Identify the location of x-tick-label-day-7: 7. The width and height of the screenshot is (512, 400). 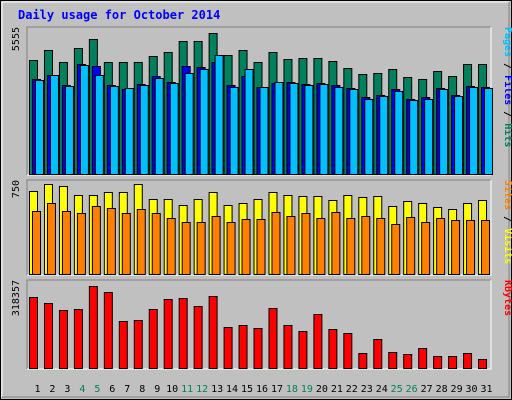
(127, 389).